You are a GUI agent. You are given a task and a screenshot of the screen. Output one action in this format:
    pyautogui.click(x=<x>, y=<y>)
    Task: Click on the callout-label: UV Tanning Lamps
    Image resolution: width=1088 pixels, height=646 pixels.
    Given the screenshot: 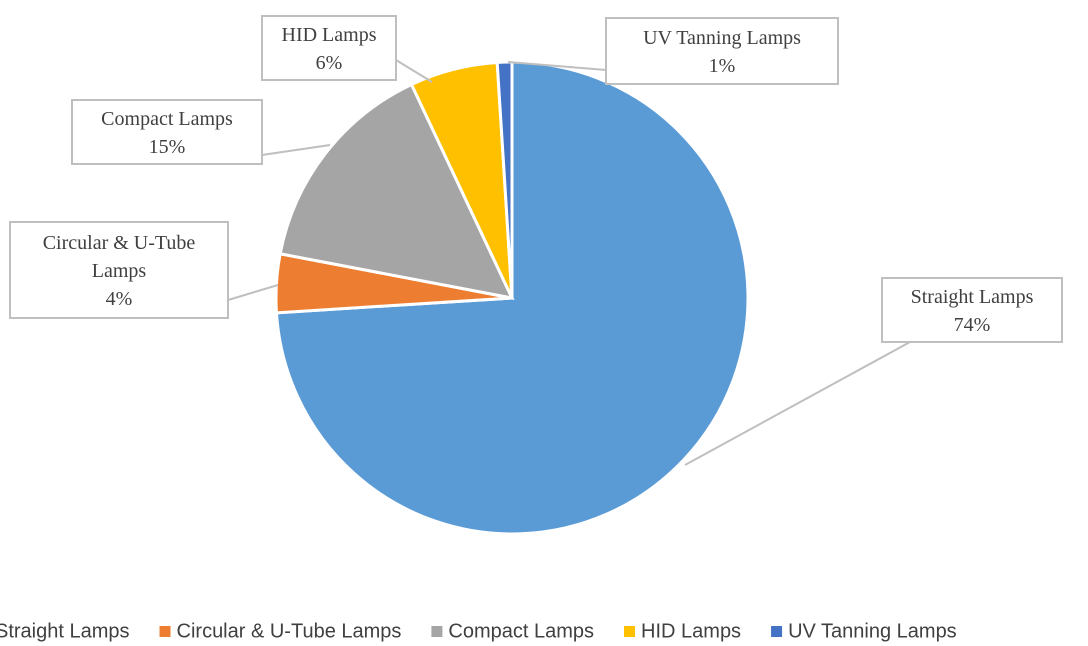 What is the action you would take?
    pyautogui.click(x=722, y=38)
    